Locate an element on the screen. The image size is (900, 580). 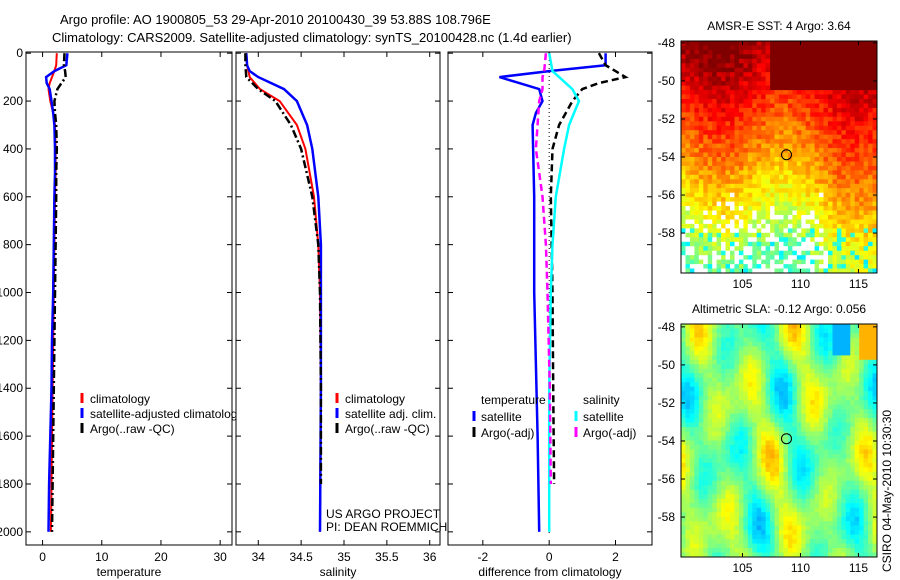
x-tick-label: 36 is located at coordinates (430, 557).